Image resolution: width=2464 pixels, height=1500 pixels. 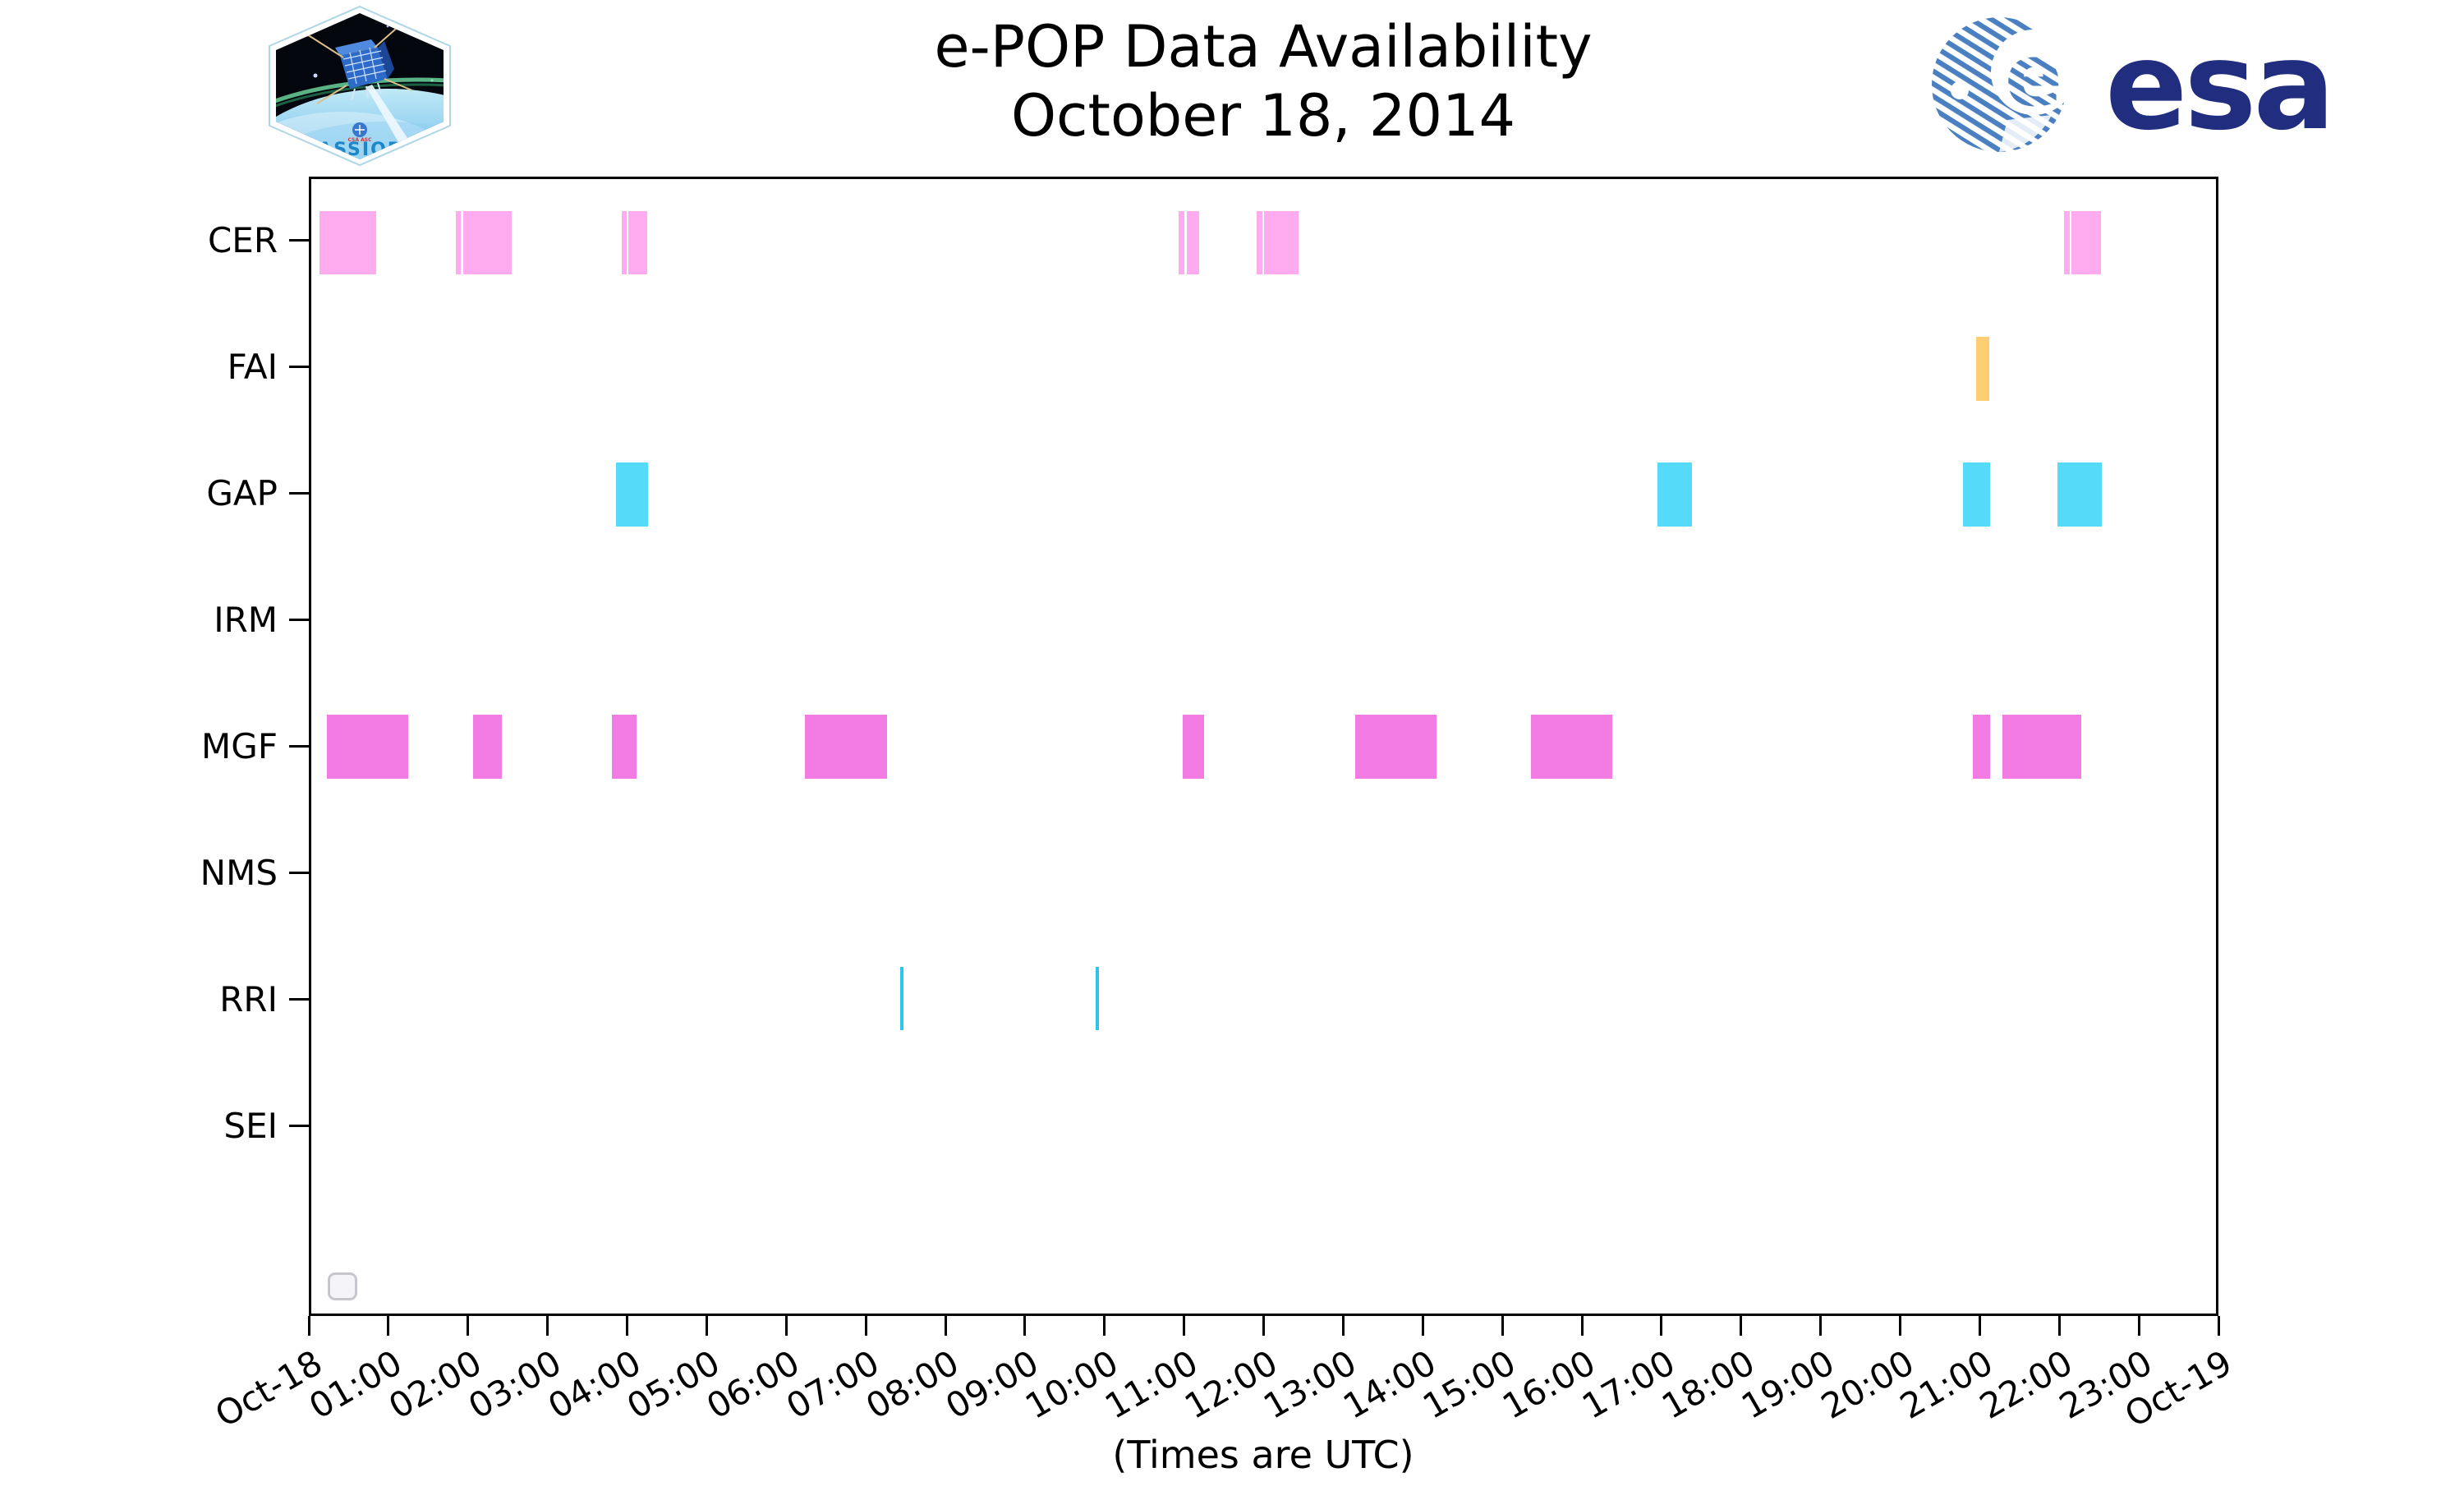 I want to click on cassiope-mission-patch: CSA ASC CASSIOPE, so click(x=359, y=87).